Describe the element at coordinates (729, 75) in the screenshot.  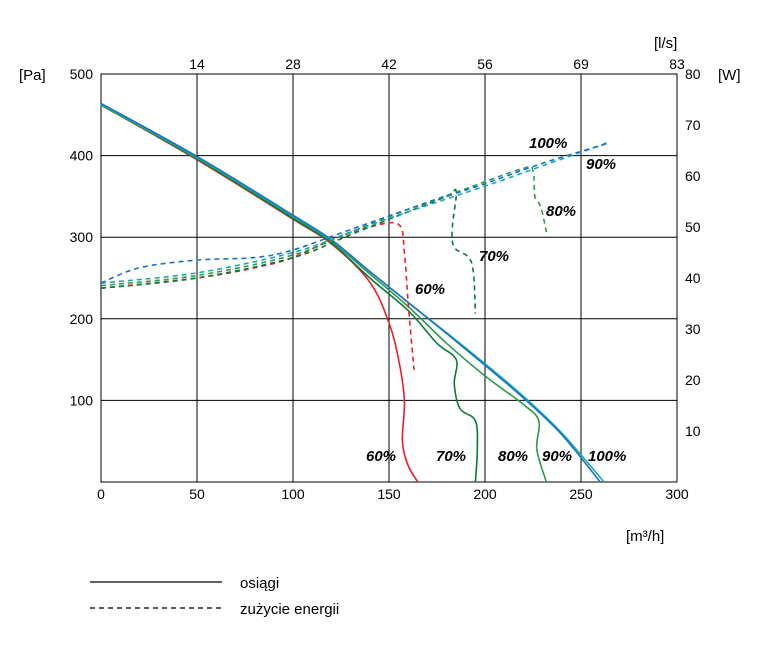
I see `y-right-unit-label: [W]` at that location.